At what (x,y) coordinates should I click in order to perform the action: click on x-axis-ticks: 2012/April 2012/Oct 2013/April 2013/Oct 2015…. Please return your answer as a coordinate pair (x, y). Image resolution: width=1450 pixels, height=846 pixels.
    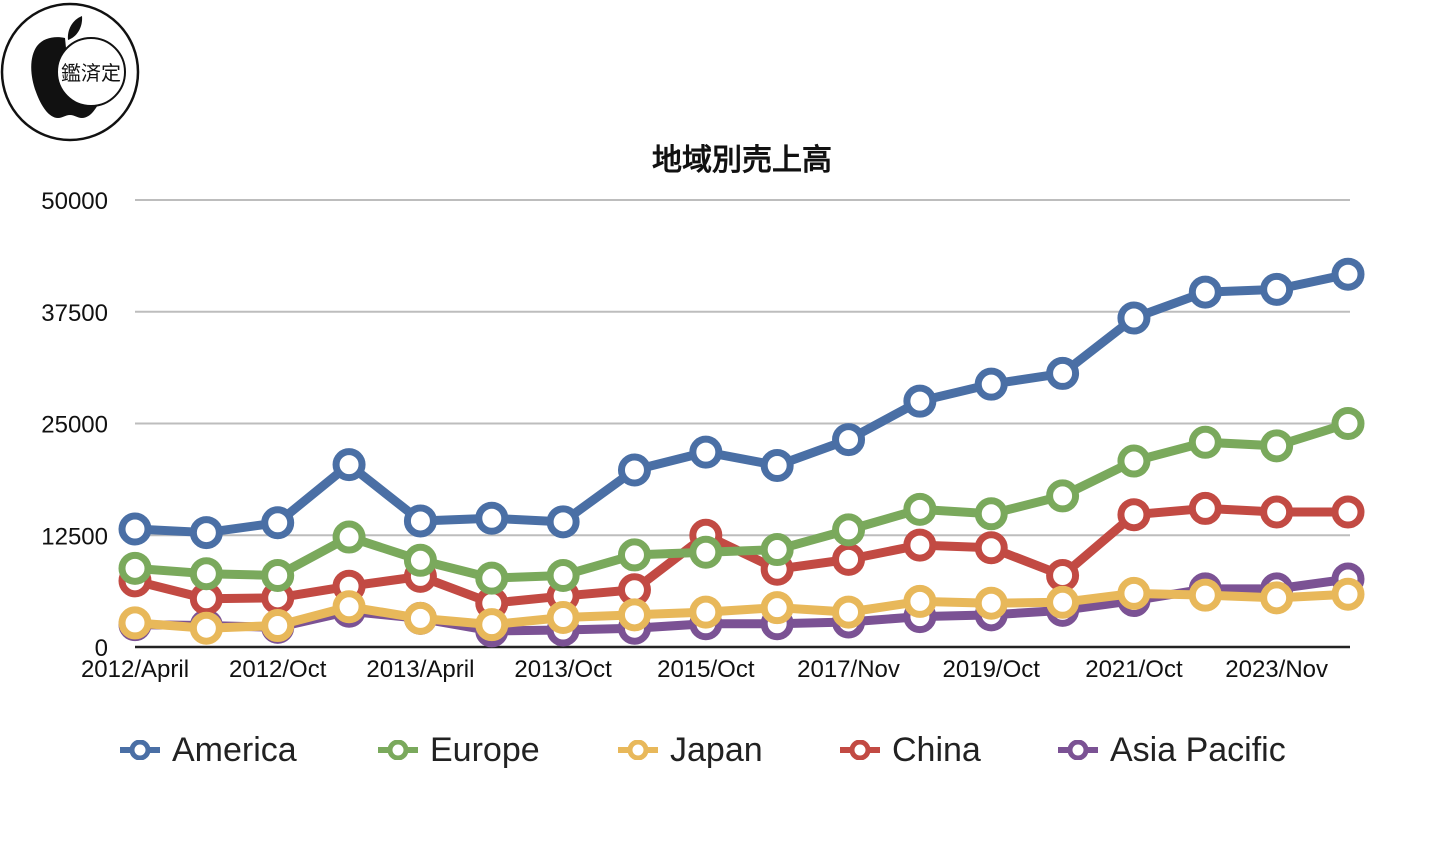
    Looking at the image, I should click on (704, 669).